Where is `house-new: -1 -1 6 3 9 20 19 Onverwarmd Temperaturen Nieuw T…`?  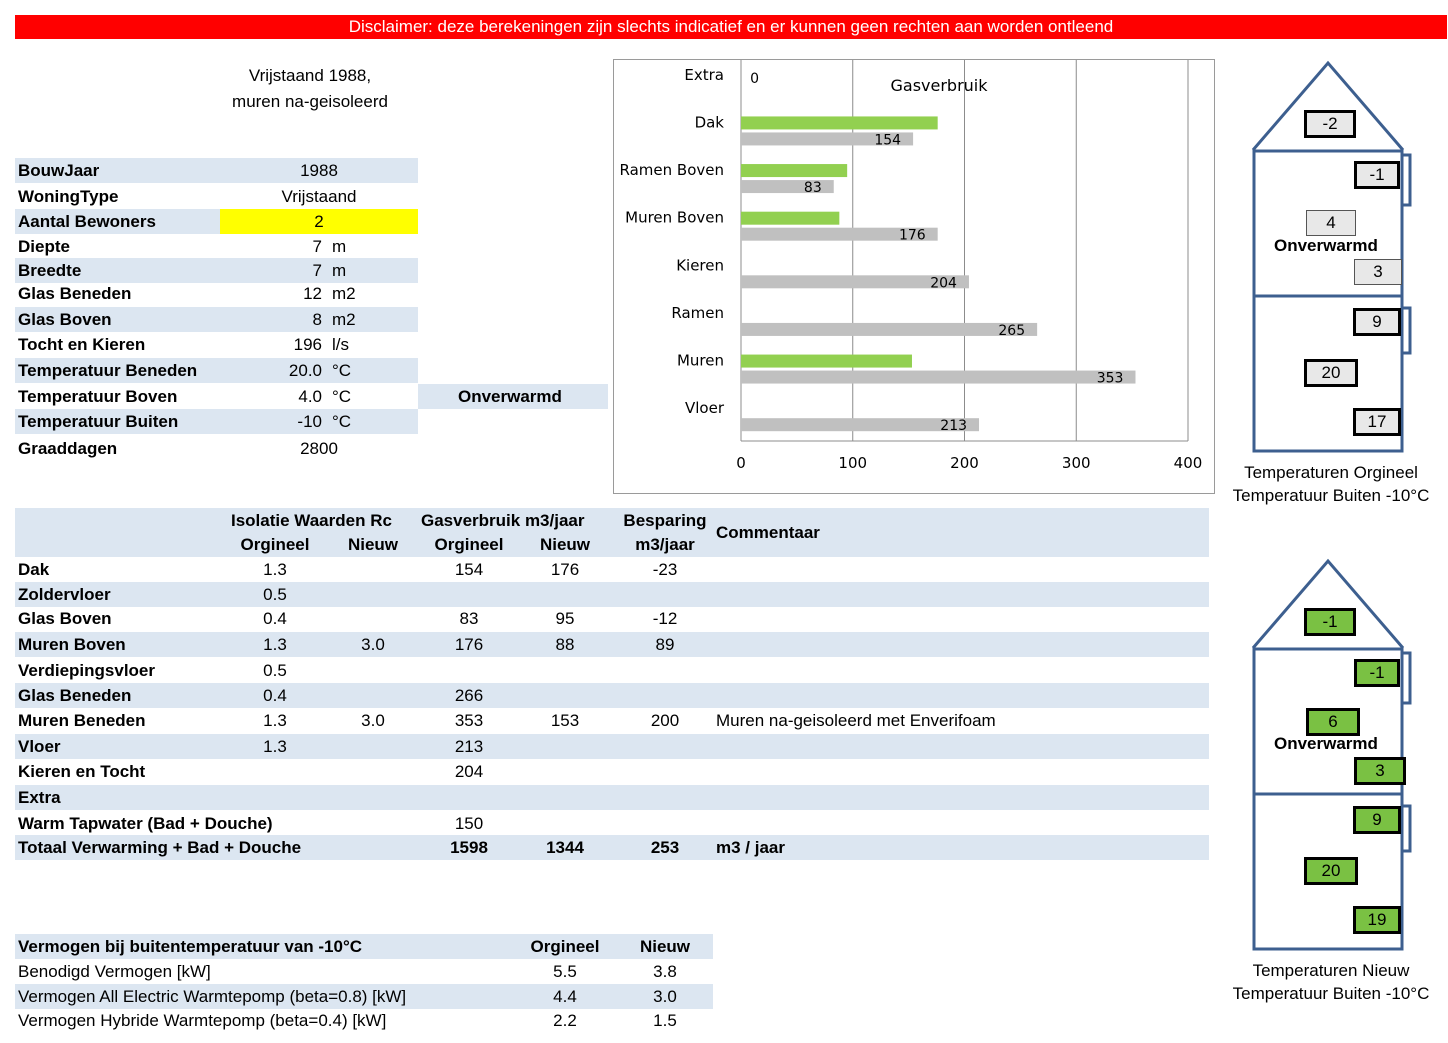 house-new: -1 -1 6 3 9 20 19 Onverwarmd Temperaturen Nieuw T… is located at coordinates (1332, 783).